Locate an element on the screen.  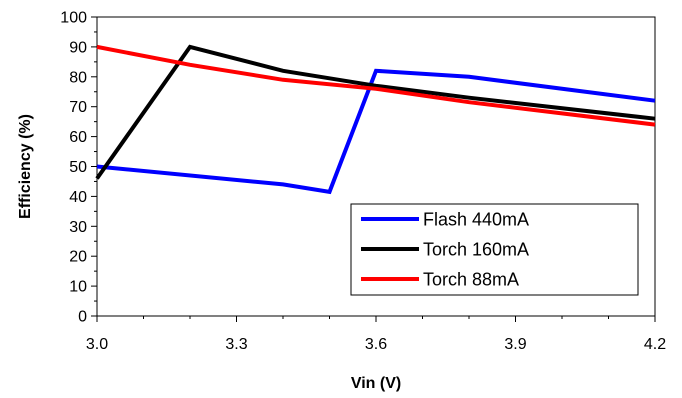
x-tick-label-3.6: 3.6 is located at coordinates (376, 344).